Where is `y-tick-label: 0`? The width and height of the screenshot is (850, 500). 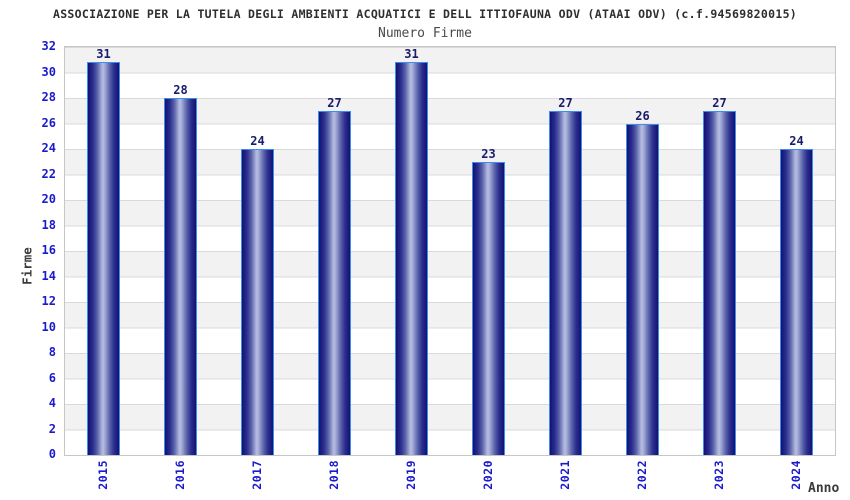
y-tick-label: 0 is located at coordinates (52, 454).